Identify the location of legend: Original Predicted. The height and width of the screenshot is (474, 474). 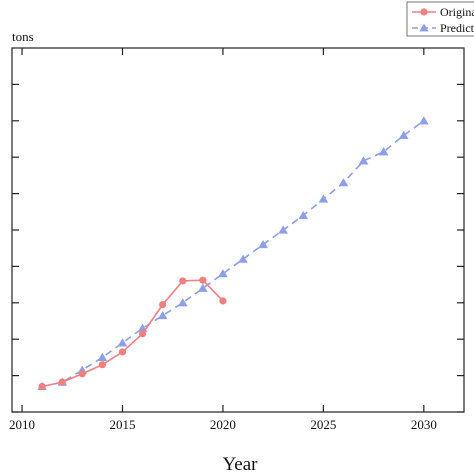
(440, 19).